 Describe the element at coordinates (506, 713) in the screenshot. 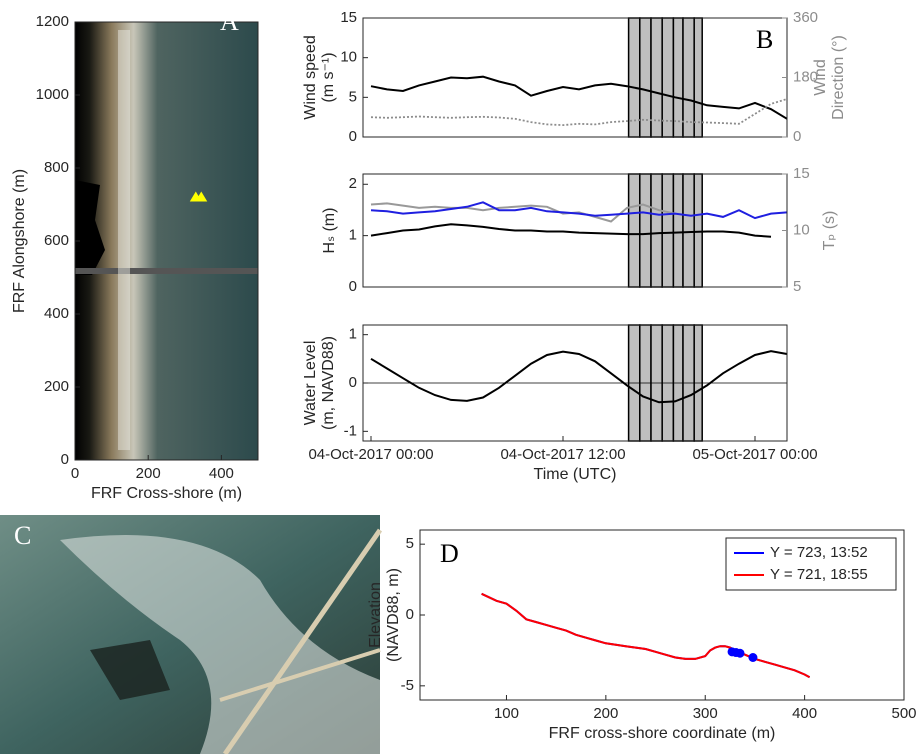

I see `x-tick-label: 100` at that location.